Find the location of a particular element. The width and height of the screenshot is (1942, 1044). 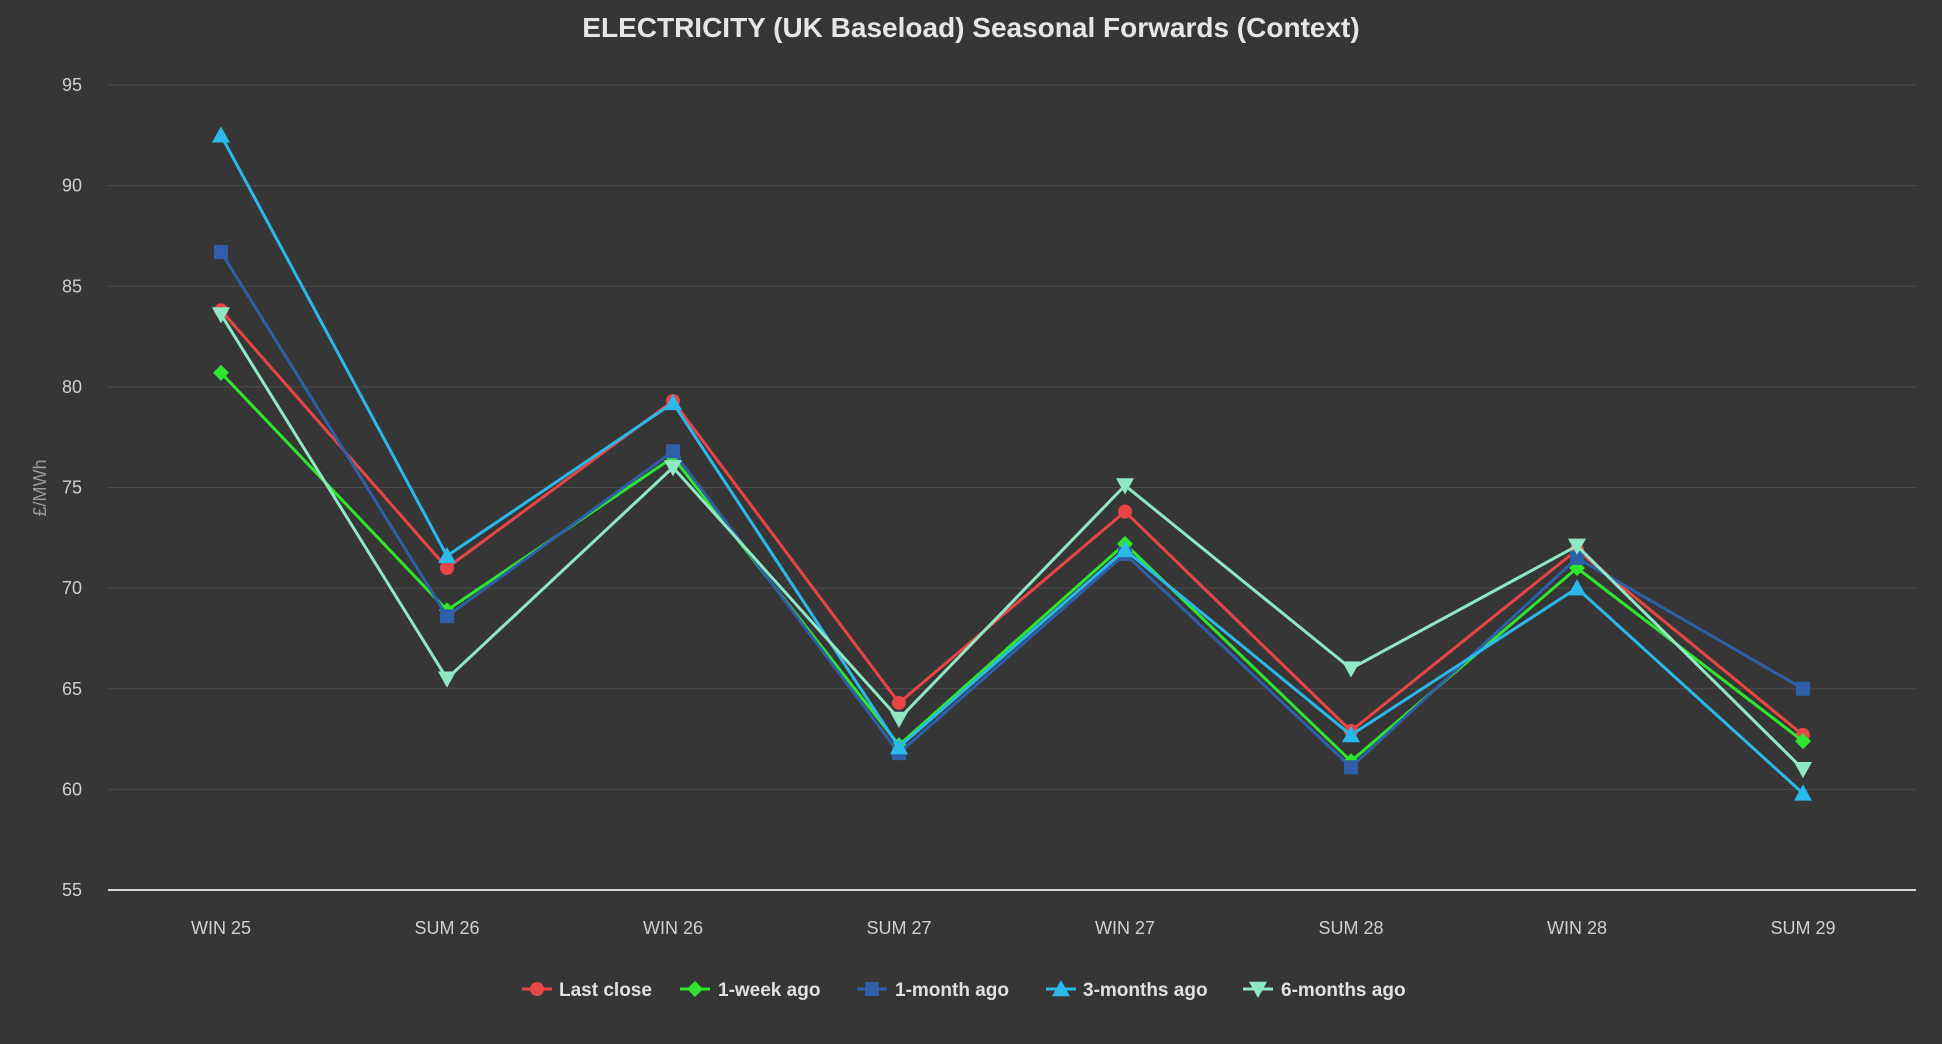

x-tick-label: WIN 27 is located at coordinates (1125, 928).